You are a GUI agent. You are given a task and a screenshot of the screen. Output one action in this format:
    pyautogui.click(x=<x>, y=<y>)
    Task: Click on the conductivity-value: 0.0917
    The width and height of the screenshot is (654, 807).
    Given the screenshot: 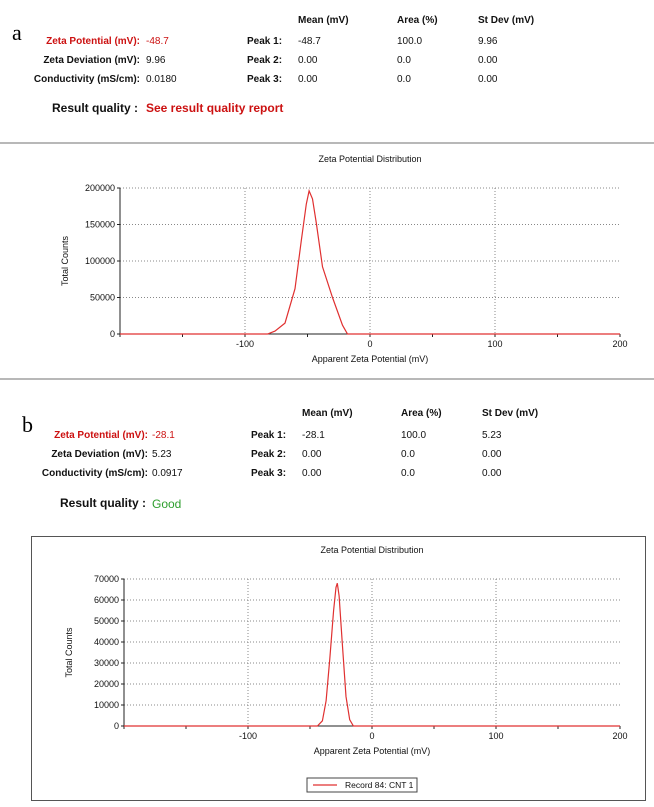 What is the action you would take?
    pyautogui.click(x=167, y=473)
    